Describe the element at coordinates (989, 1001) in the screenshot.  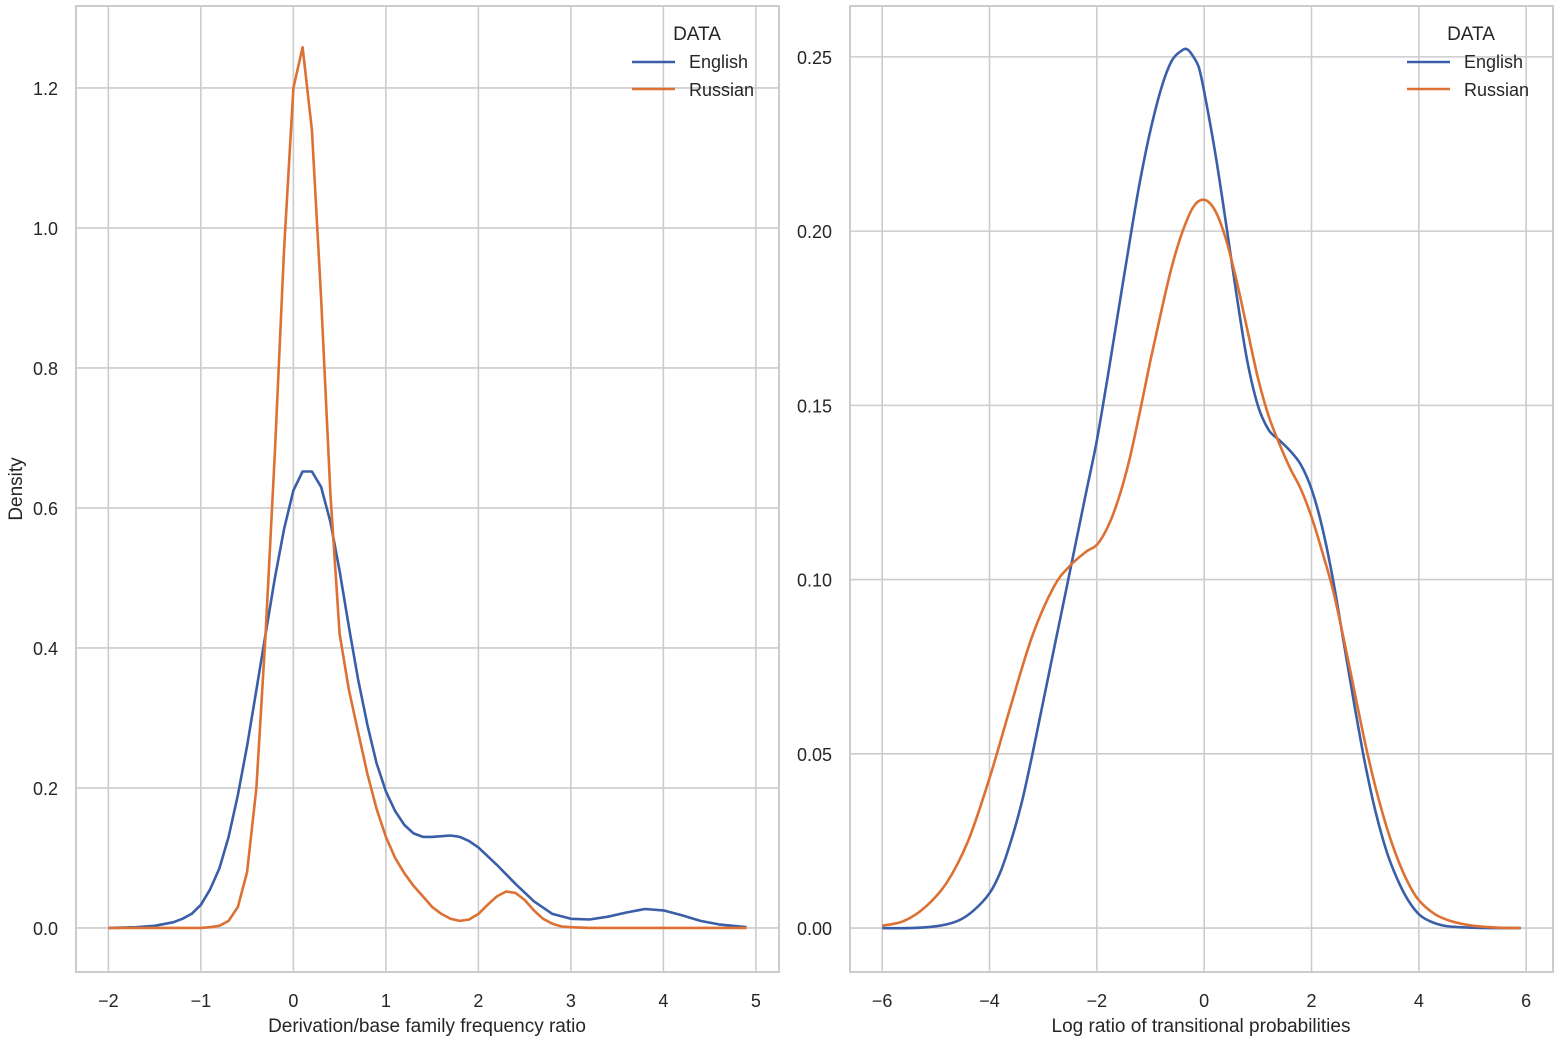
I see `x-tick-label: −4` at that location.